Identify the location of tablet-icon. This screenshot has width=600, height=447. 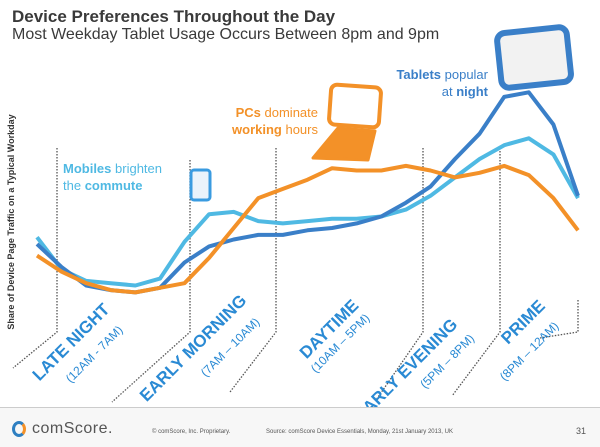
(534, 57).